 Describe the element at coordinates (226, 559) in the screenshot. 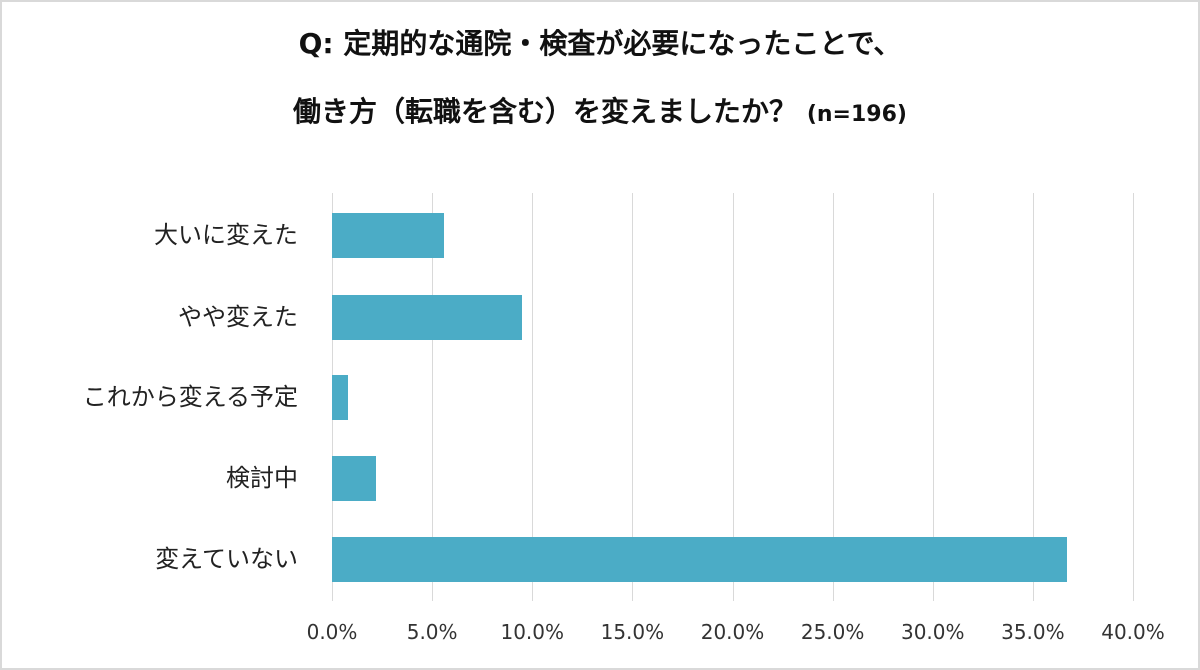

I see `category-label: 変えていない` at that location.